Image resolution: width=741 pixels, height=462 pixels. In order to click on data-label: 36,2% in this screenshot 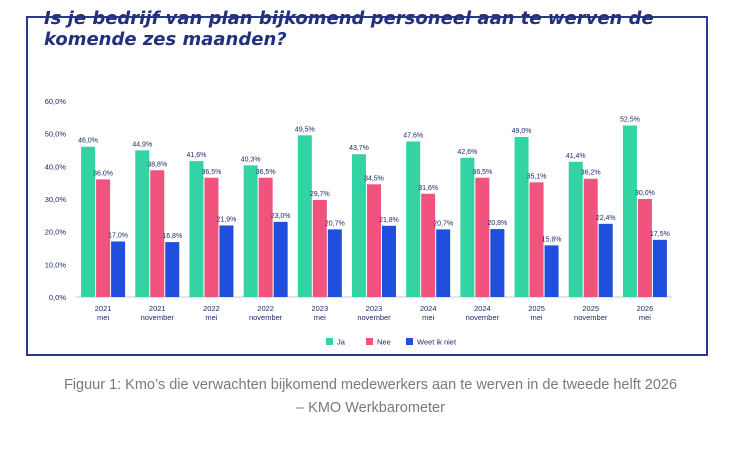, I will do `click(591, 173)`.